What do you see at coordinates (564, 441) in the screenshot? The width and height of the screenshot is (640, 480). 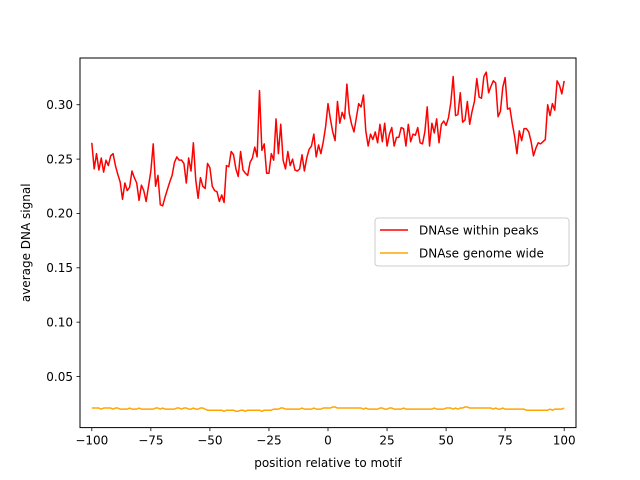 I see `x-tick-label: 100` at bounding box center [564, 441].